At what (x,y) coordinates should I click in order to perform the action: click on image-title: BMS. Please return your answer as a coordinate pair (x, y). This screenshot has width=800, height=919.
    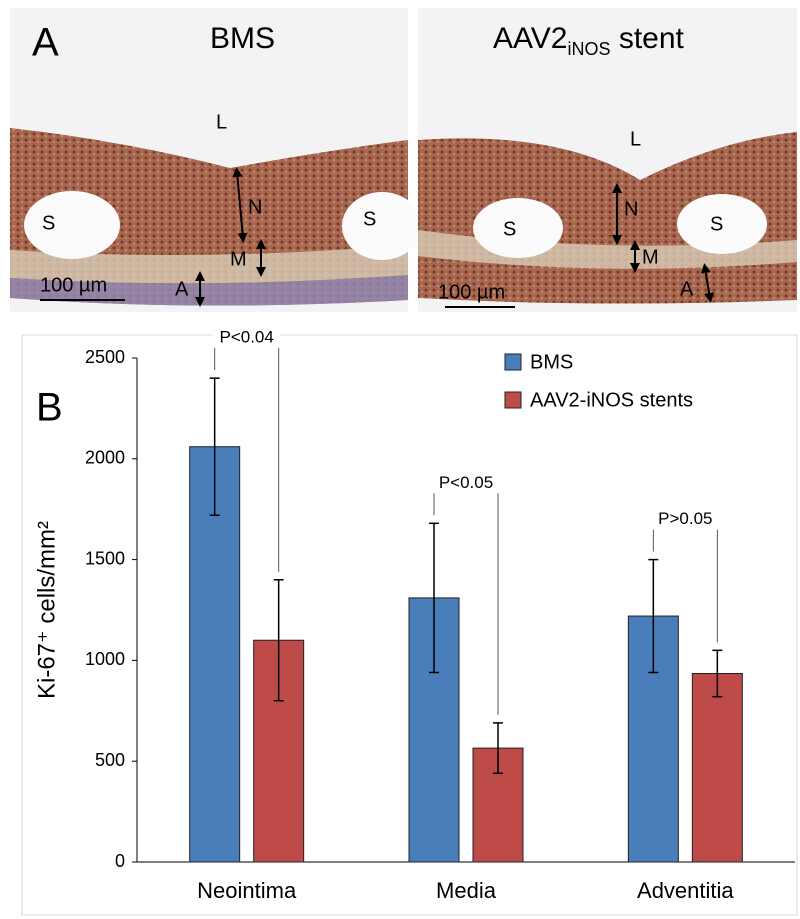
    Looking at the image, I should click on (242, 38).